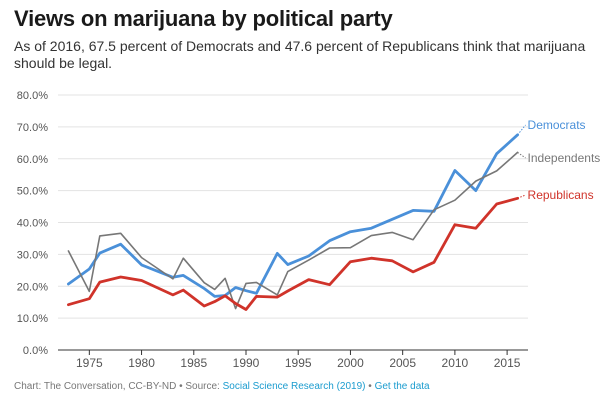 The height and width of the screenshot is (403, 610). I want to click on footer-source-prefix: Source:, so click(202, 386).